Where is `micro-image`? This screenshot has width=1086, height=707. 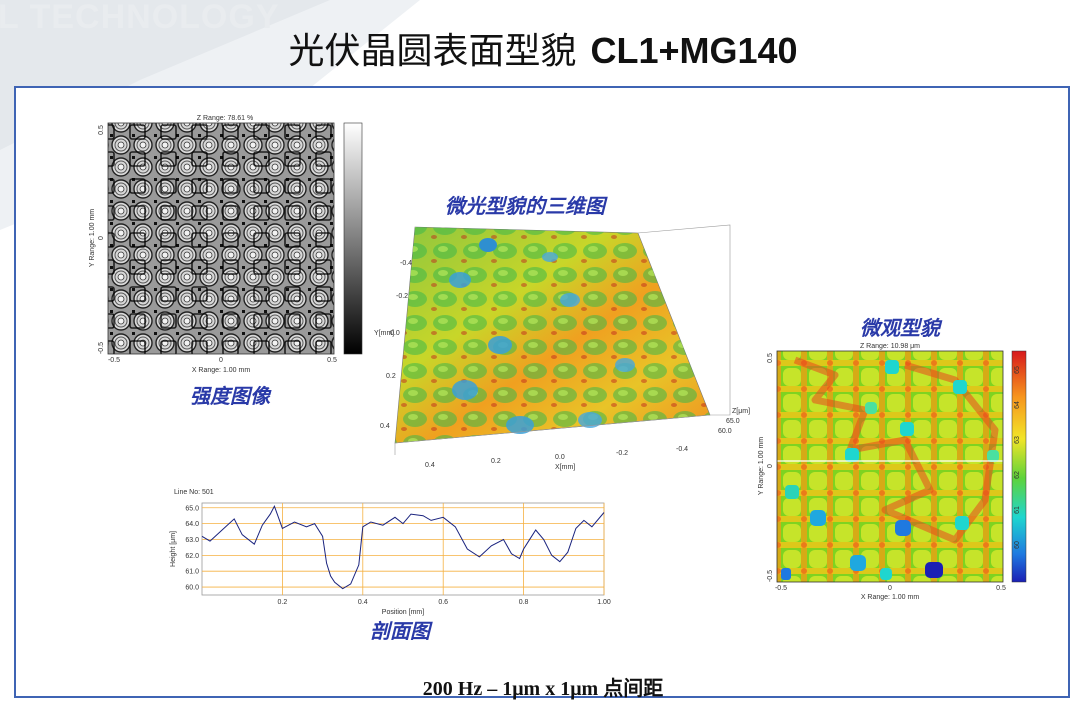 micro-image is located at coordinates (890, 466).